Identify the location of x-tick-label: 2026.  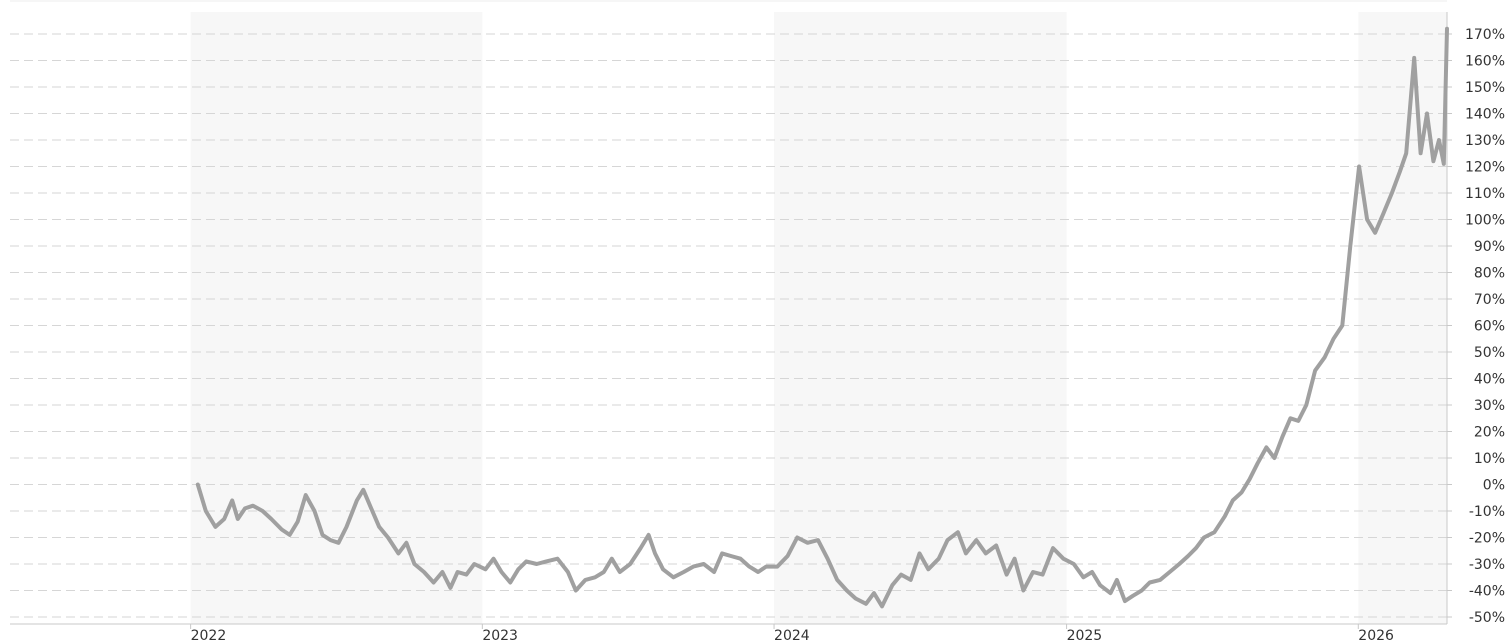
(1376, 635).